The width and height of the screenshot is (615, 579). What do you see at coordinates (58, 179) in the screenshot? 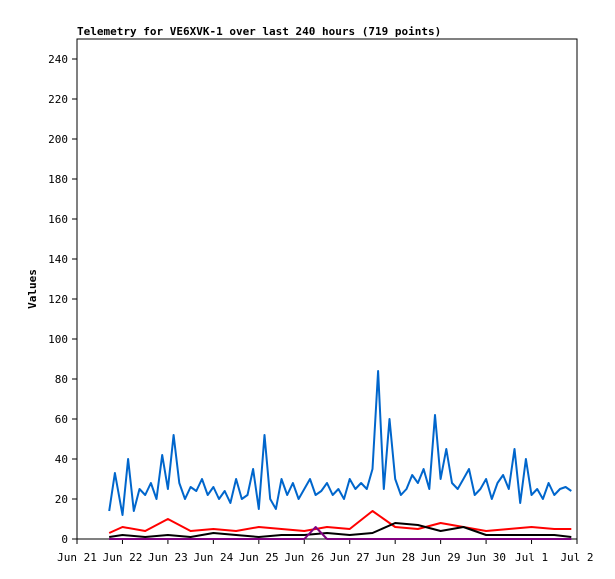
I see `y-tick-label: 180` at bounding box center [58, 179].